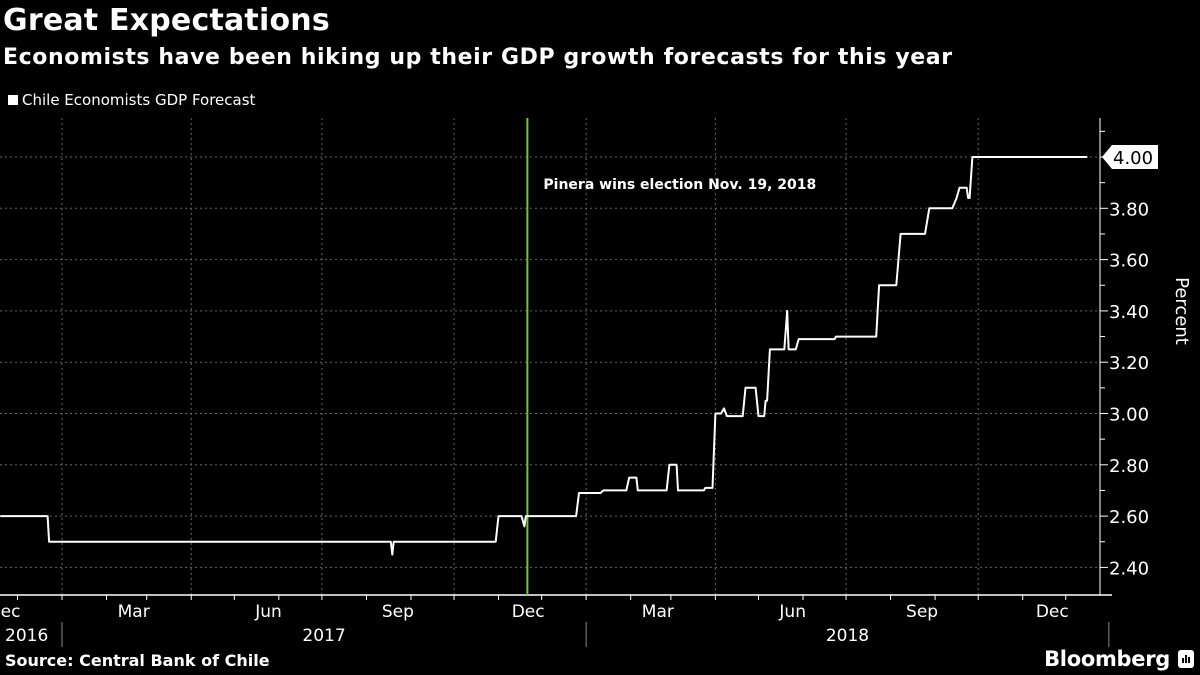  I want to click on y-tick-label: 2.80, so click(1129, 466).